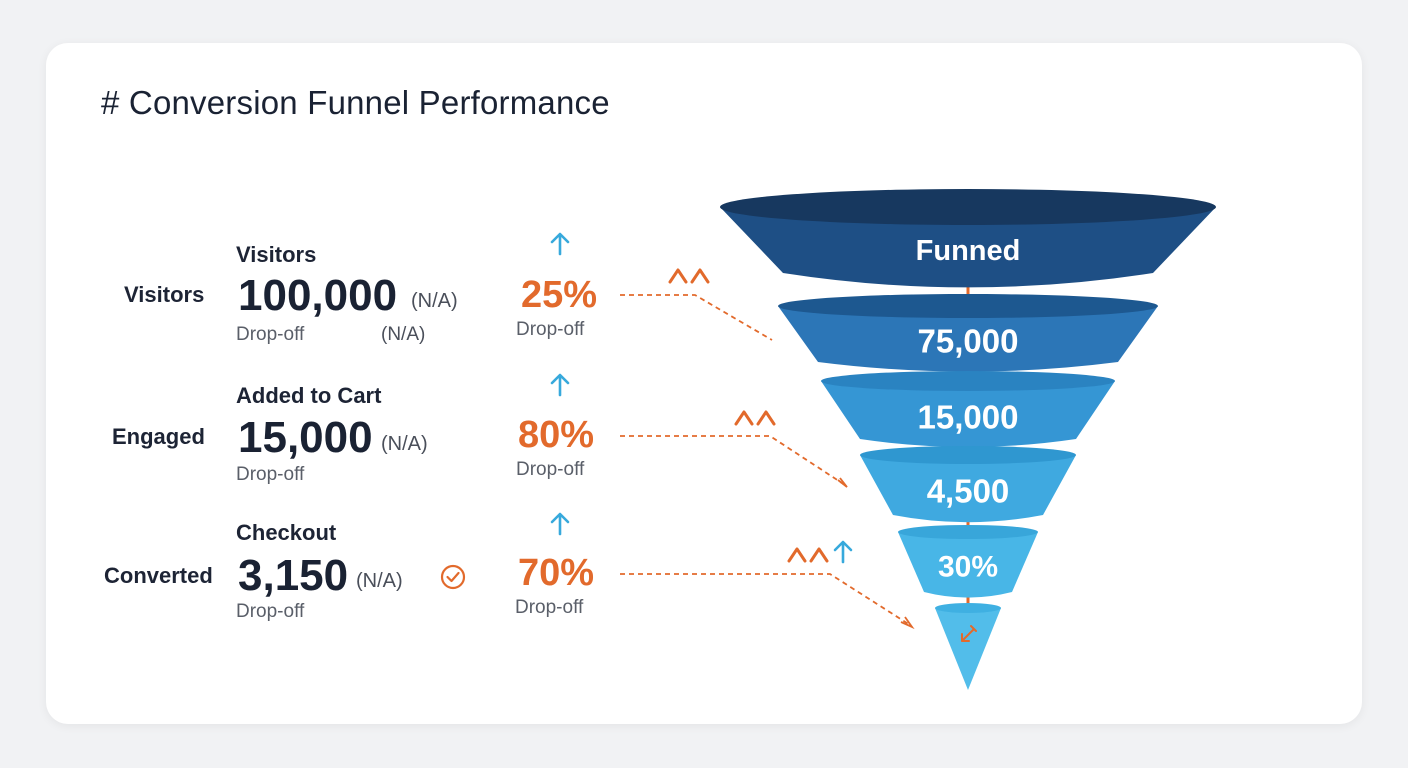 The width and height of the screenshot is (1408, 768). Describe the element at coordinates (550, 329) in the screenshot. I see `drop-percent-label-visitors: Drop-off` at that location.